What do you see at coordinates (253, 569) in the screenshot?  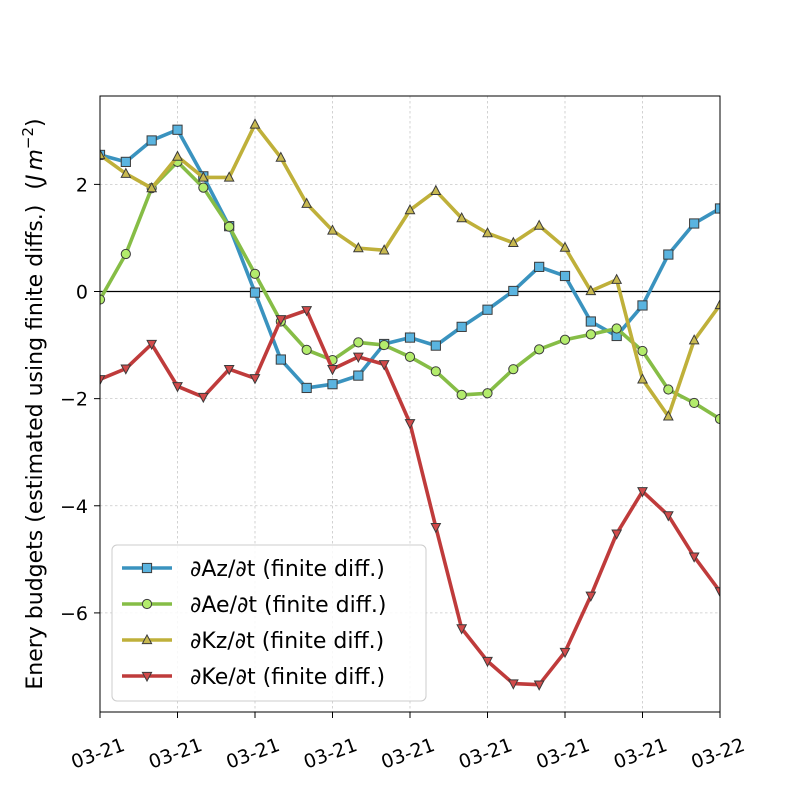 I see `legend-item-1: ∂Az/∂t (finite diff.)` at bounding box center [253, 569].